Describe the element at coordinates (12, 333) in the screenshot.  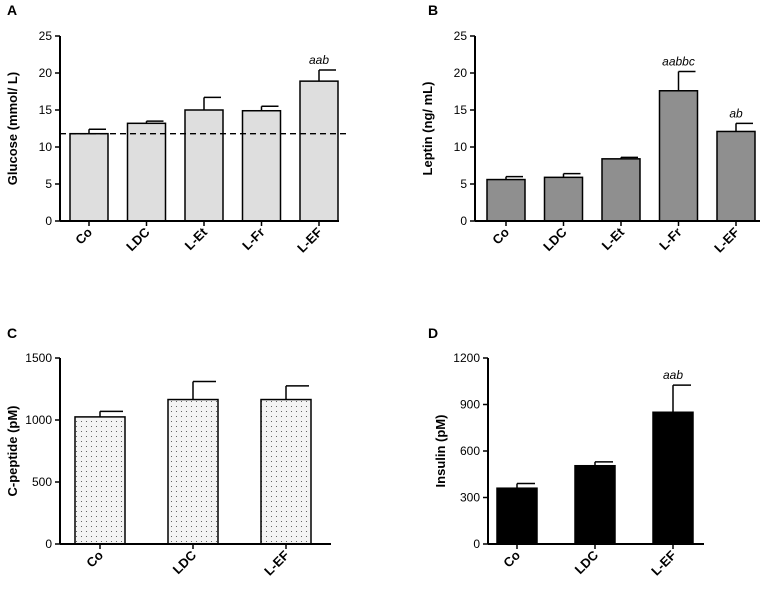
I see `panel-label: C` at that location.